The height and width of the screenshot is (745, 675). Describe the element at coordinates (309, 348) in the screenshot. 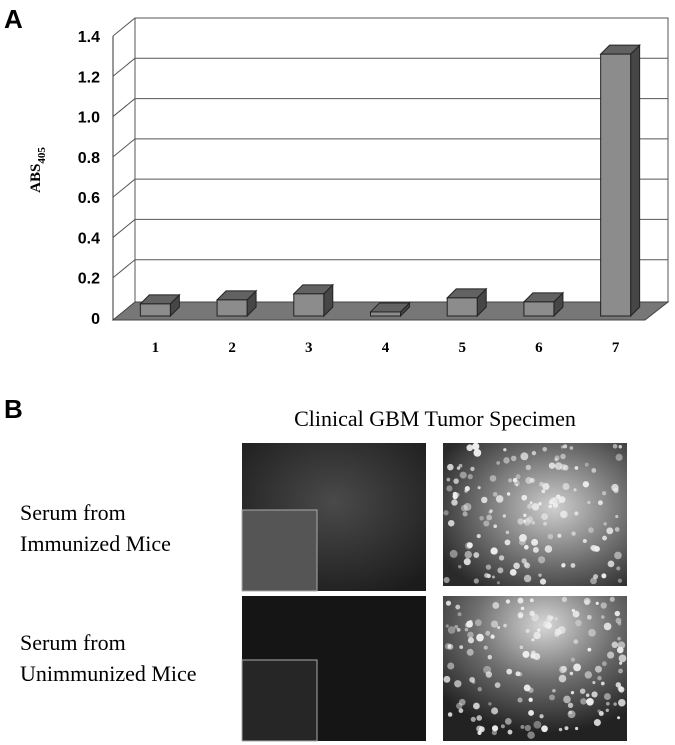

I see `x-tick-label: 3` at that location.